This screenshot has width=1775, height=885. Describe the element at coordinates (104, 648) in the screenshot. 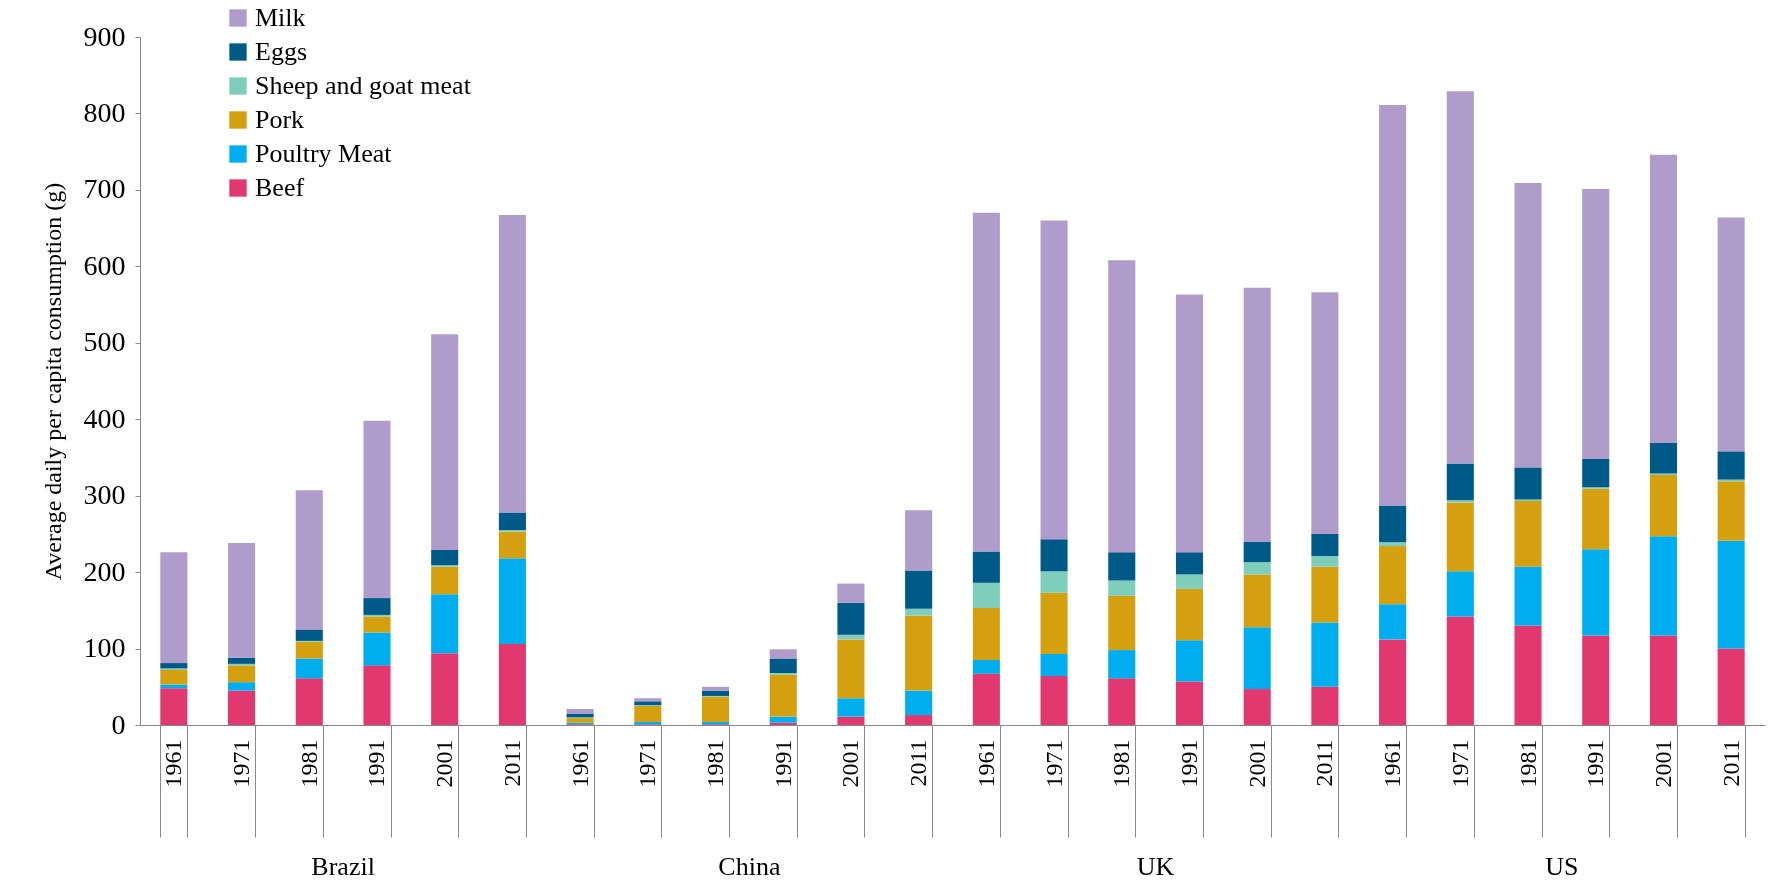

I see `y-tick-label: 100` at that location.